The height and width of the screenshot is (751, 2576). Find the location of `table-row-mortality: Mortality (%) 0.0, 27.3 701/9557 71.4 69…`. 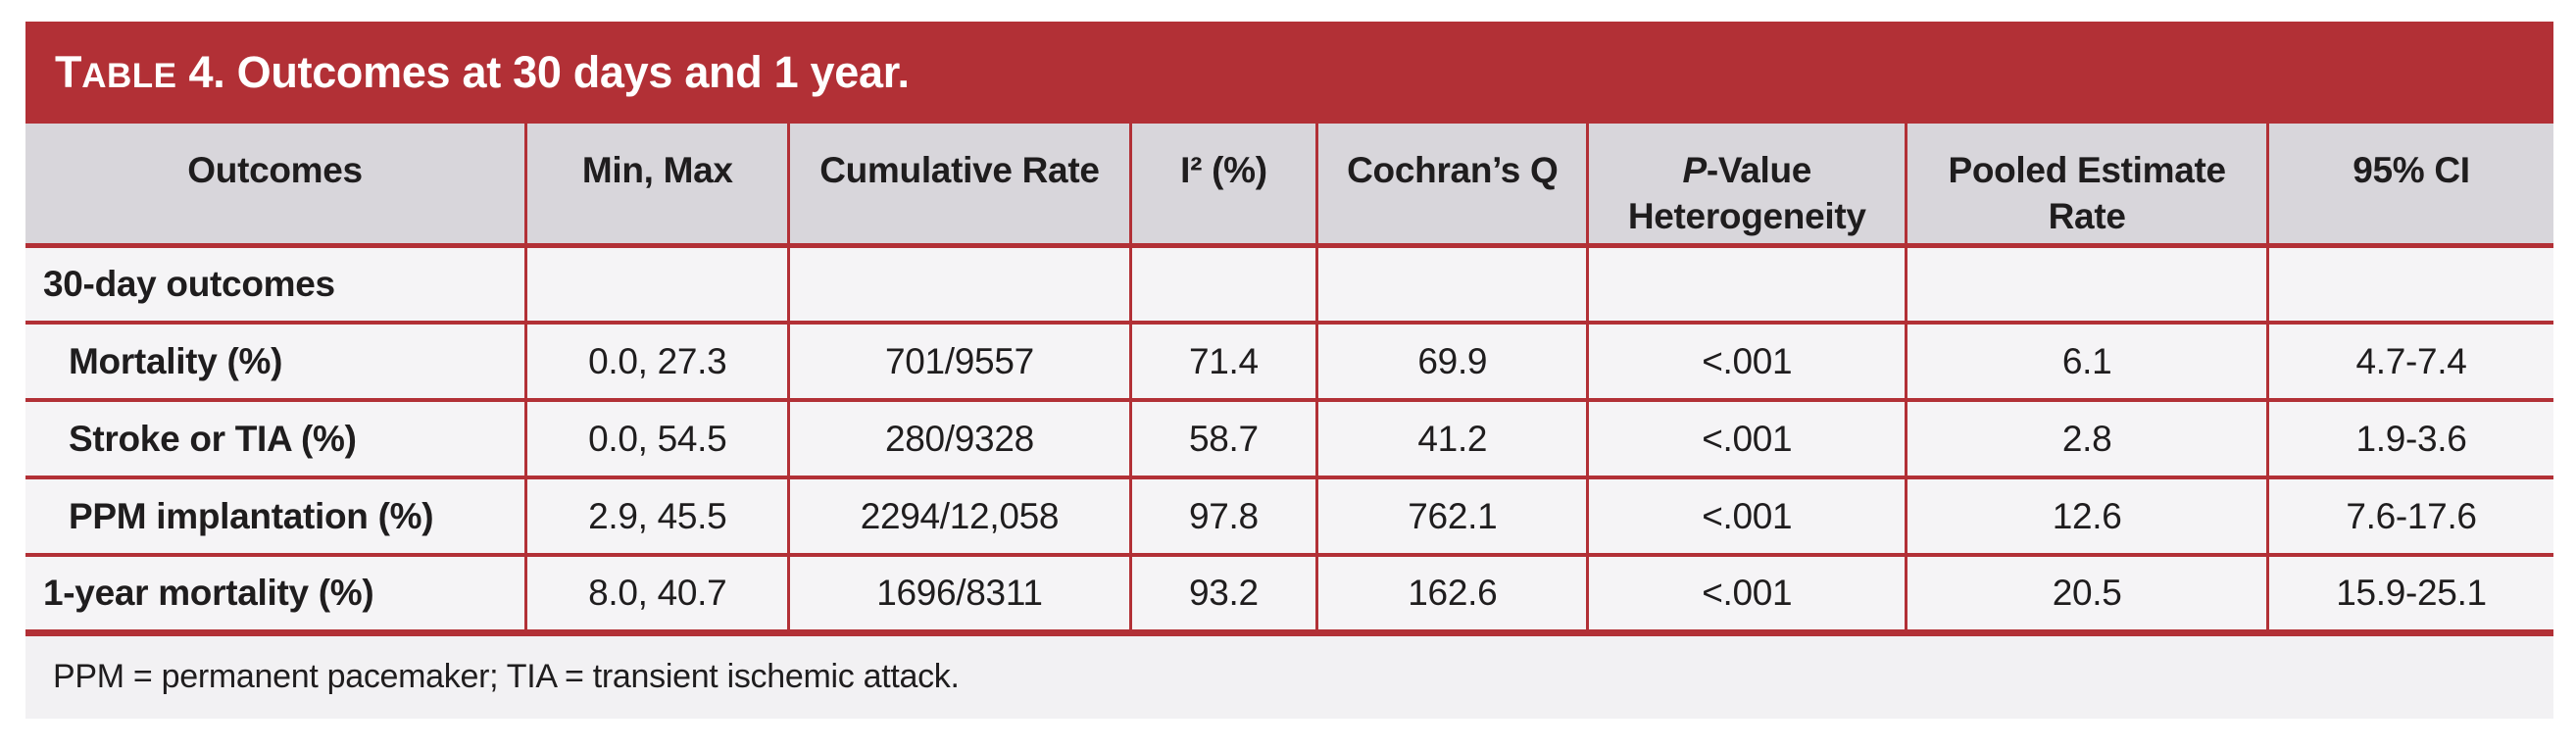

table-row-mortality: Mortality (%) 0.0, 27.3 701/9557 71.4 69… is located at coordinates (1289, 360).